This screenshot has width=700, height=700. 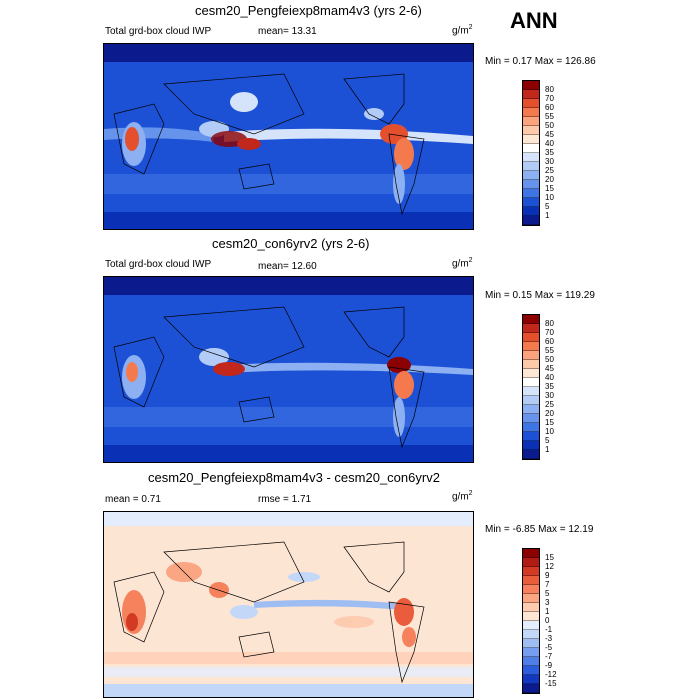 I want to click on panel-1-variable-label: Total grd-box cloud IWP, so click(x=158, y=31).